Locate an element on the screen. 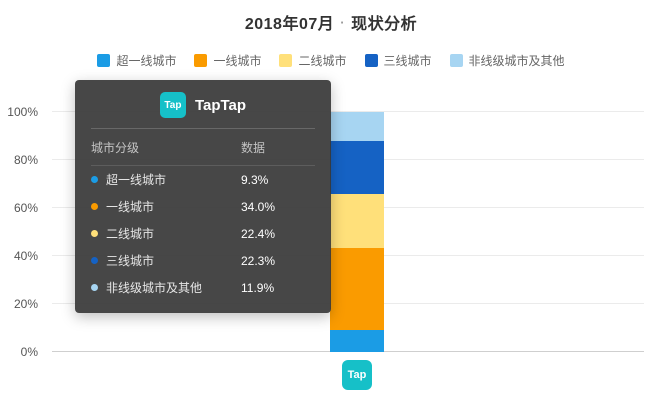 Image resolution: width=662 pixels, height=400 pixels. stacked-bar is located at coordinates (357, 232).